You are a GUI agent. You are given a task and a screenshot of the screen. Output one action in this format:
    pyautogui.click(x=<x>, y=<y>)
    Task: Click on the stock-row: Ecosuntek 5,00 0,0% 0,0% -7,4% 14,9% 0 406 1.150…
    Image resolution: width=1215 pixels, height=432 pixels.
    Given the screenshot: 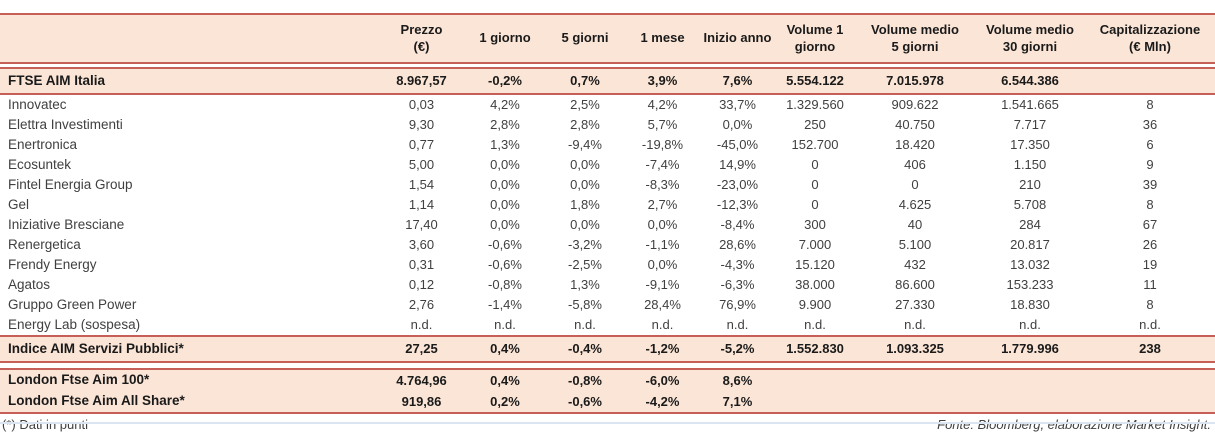 What is the action you would take?
    pyautogui.click(x=607, y=165)
    